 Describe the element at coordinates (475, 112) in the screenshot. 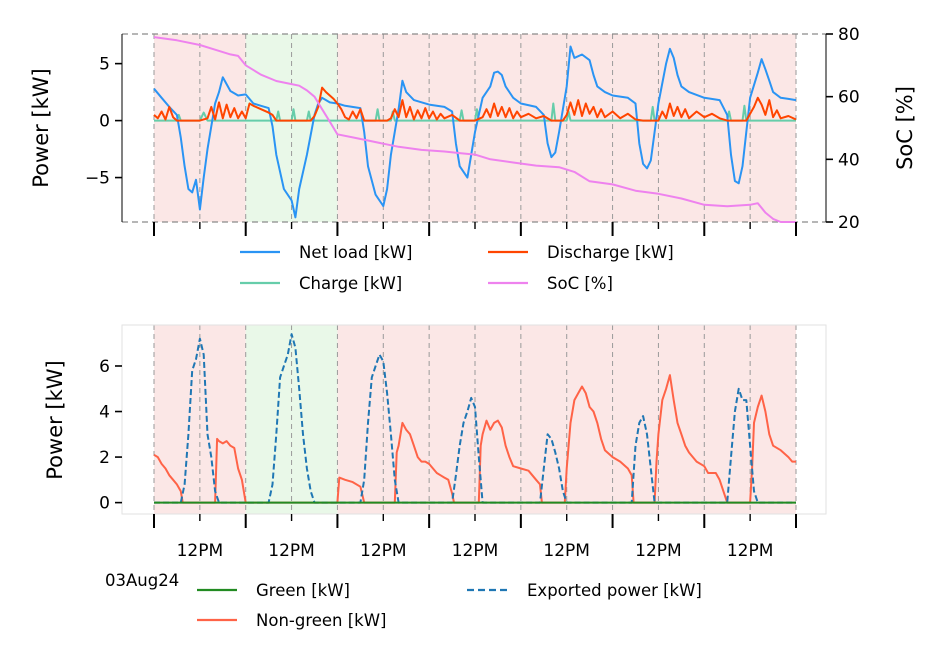

I see `series-line-charge-kw` at that location.